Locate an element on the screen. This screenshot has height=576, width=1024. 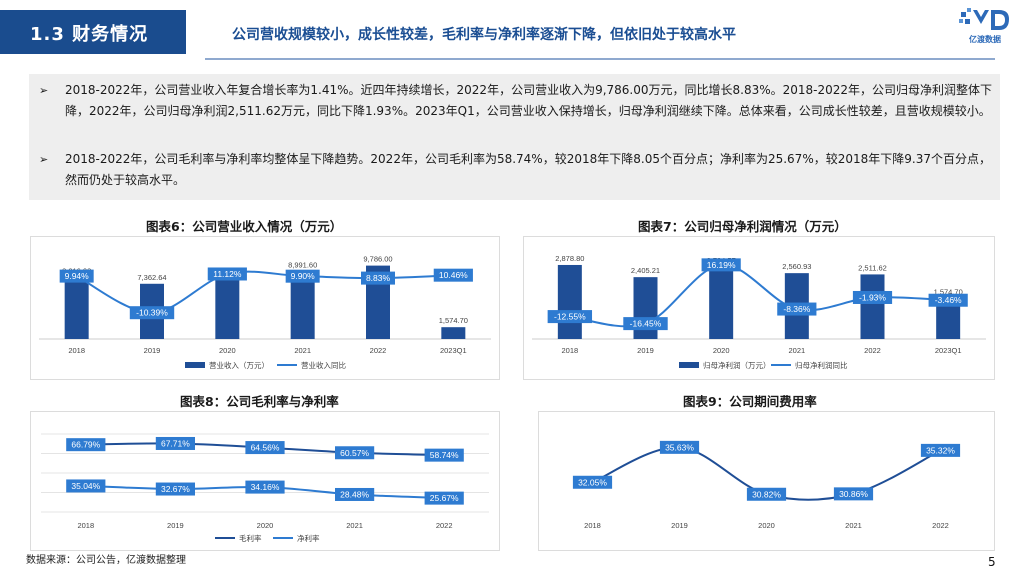
value-badge: 30.82% is located at coordinates (766, 494).